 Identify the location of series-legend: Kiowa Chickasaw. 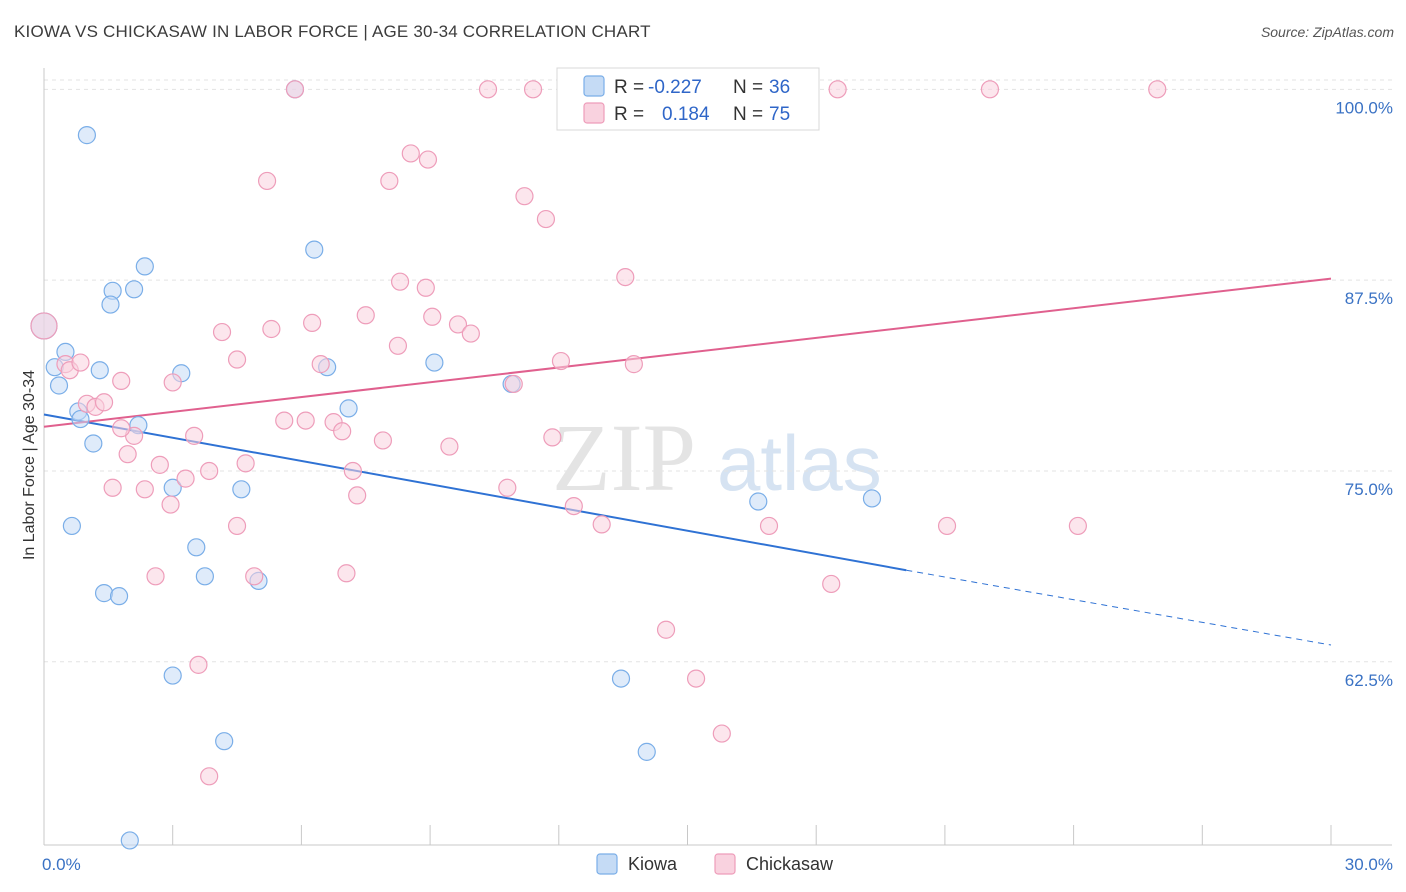
(715, 864).